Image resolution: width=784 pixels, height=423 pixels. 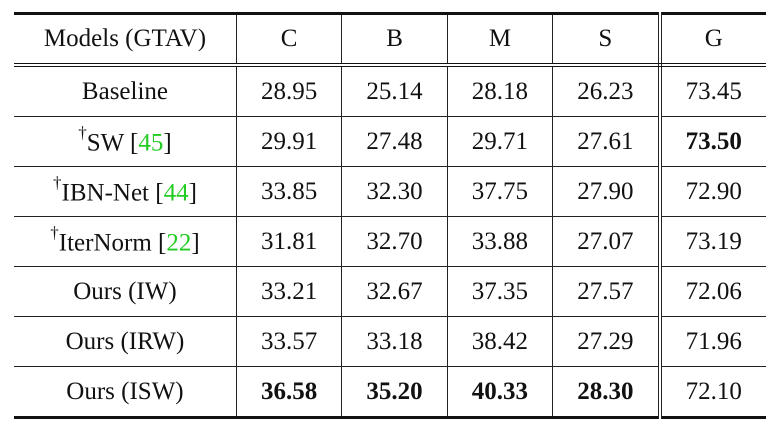 I want to click on value-cell: 27.61, so click(x=607, y=141).